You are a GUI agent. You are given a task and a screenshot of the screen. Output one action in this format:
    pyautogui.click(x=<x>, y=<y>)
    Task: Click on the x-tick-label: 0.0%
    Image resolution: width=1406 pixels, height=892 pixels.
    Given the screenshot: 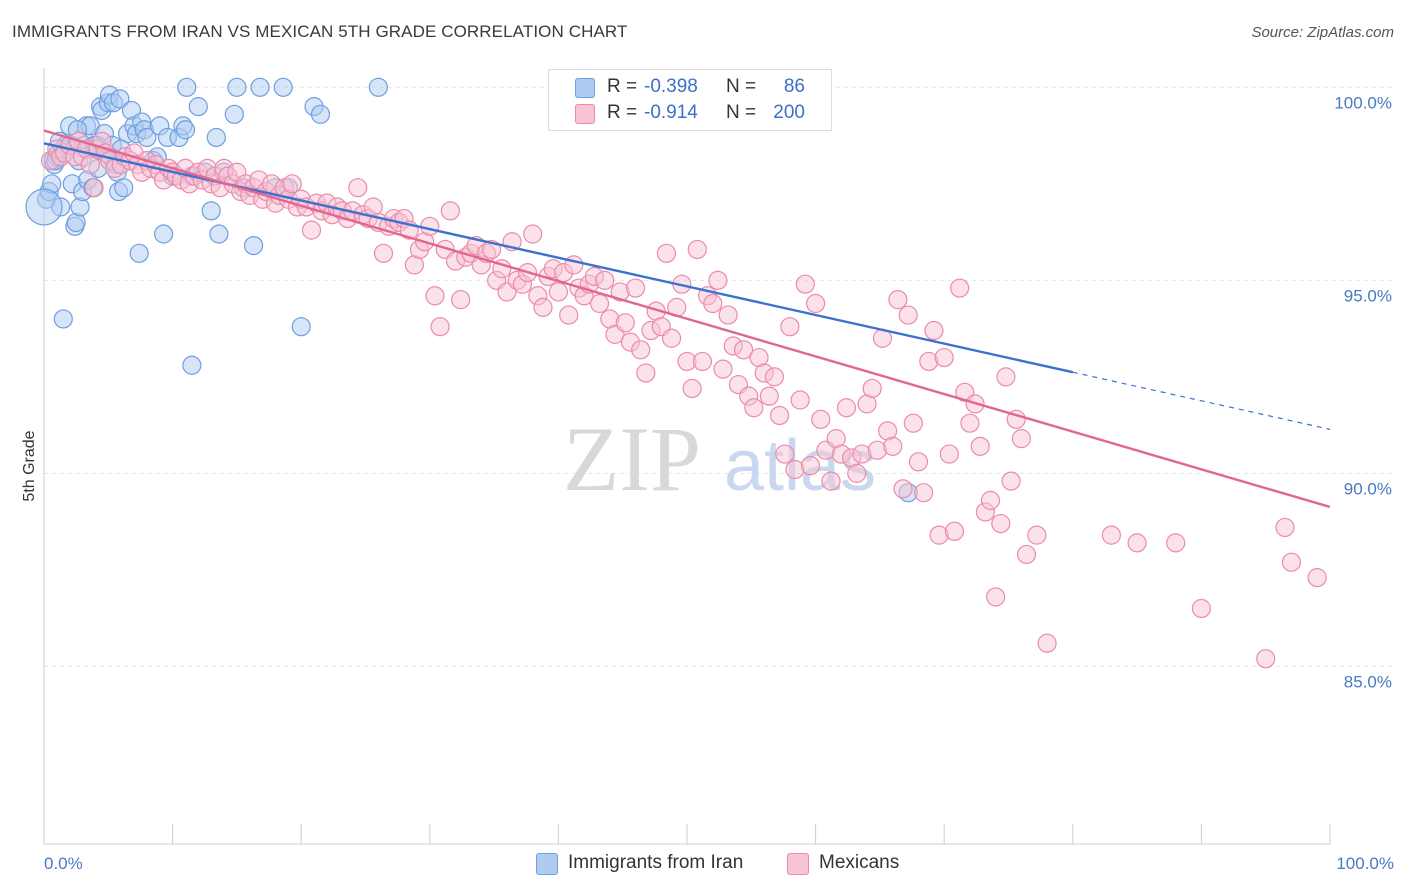 What is the action you would take?
    pyautogui.click(x=63, y=863)
    